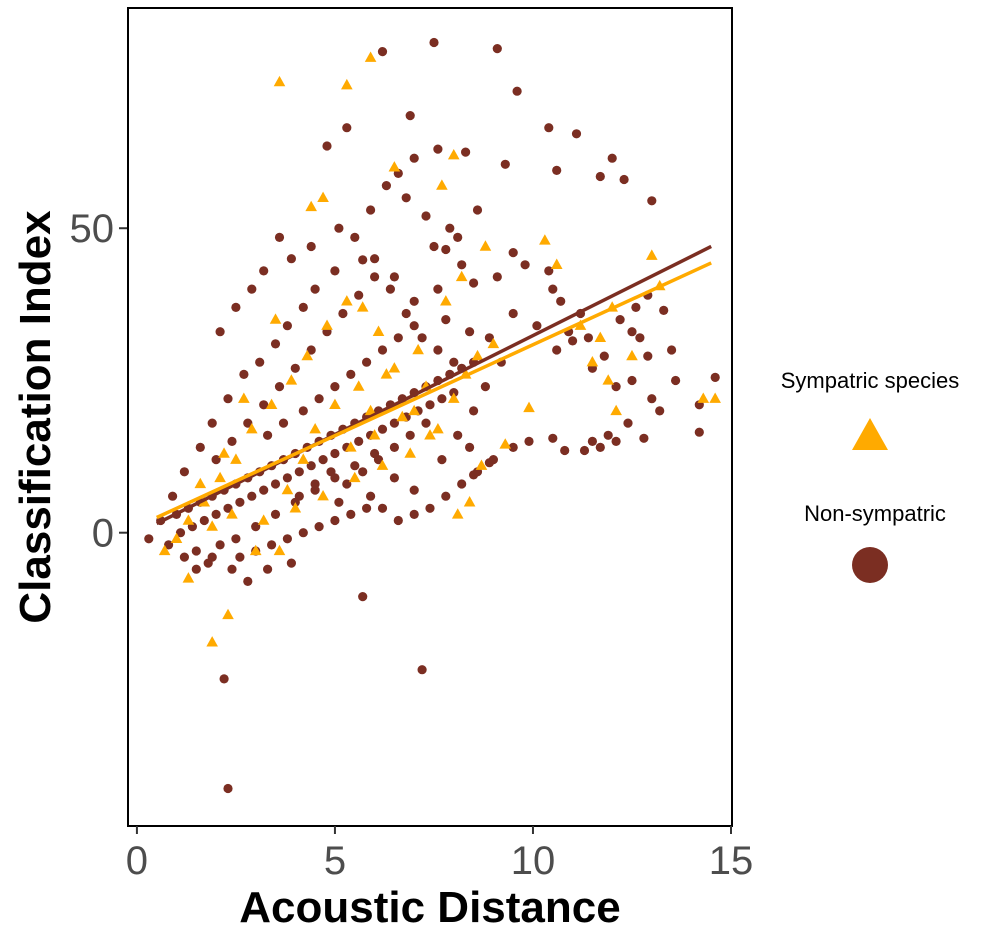 The width and height of the screenshot is (987, 926). Describe the element at coordinates (731, 861) in the screenshot. I see `x-tick-label: 15` at that location.